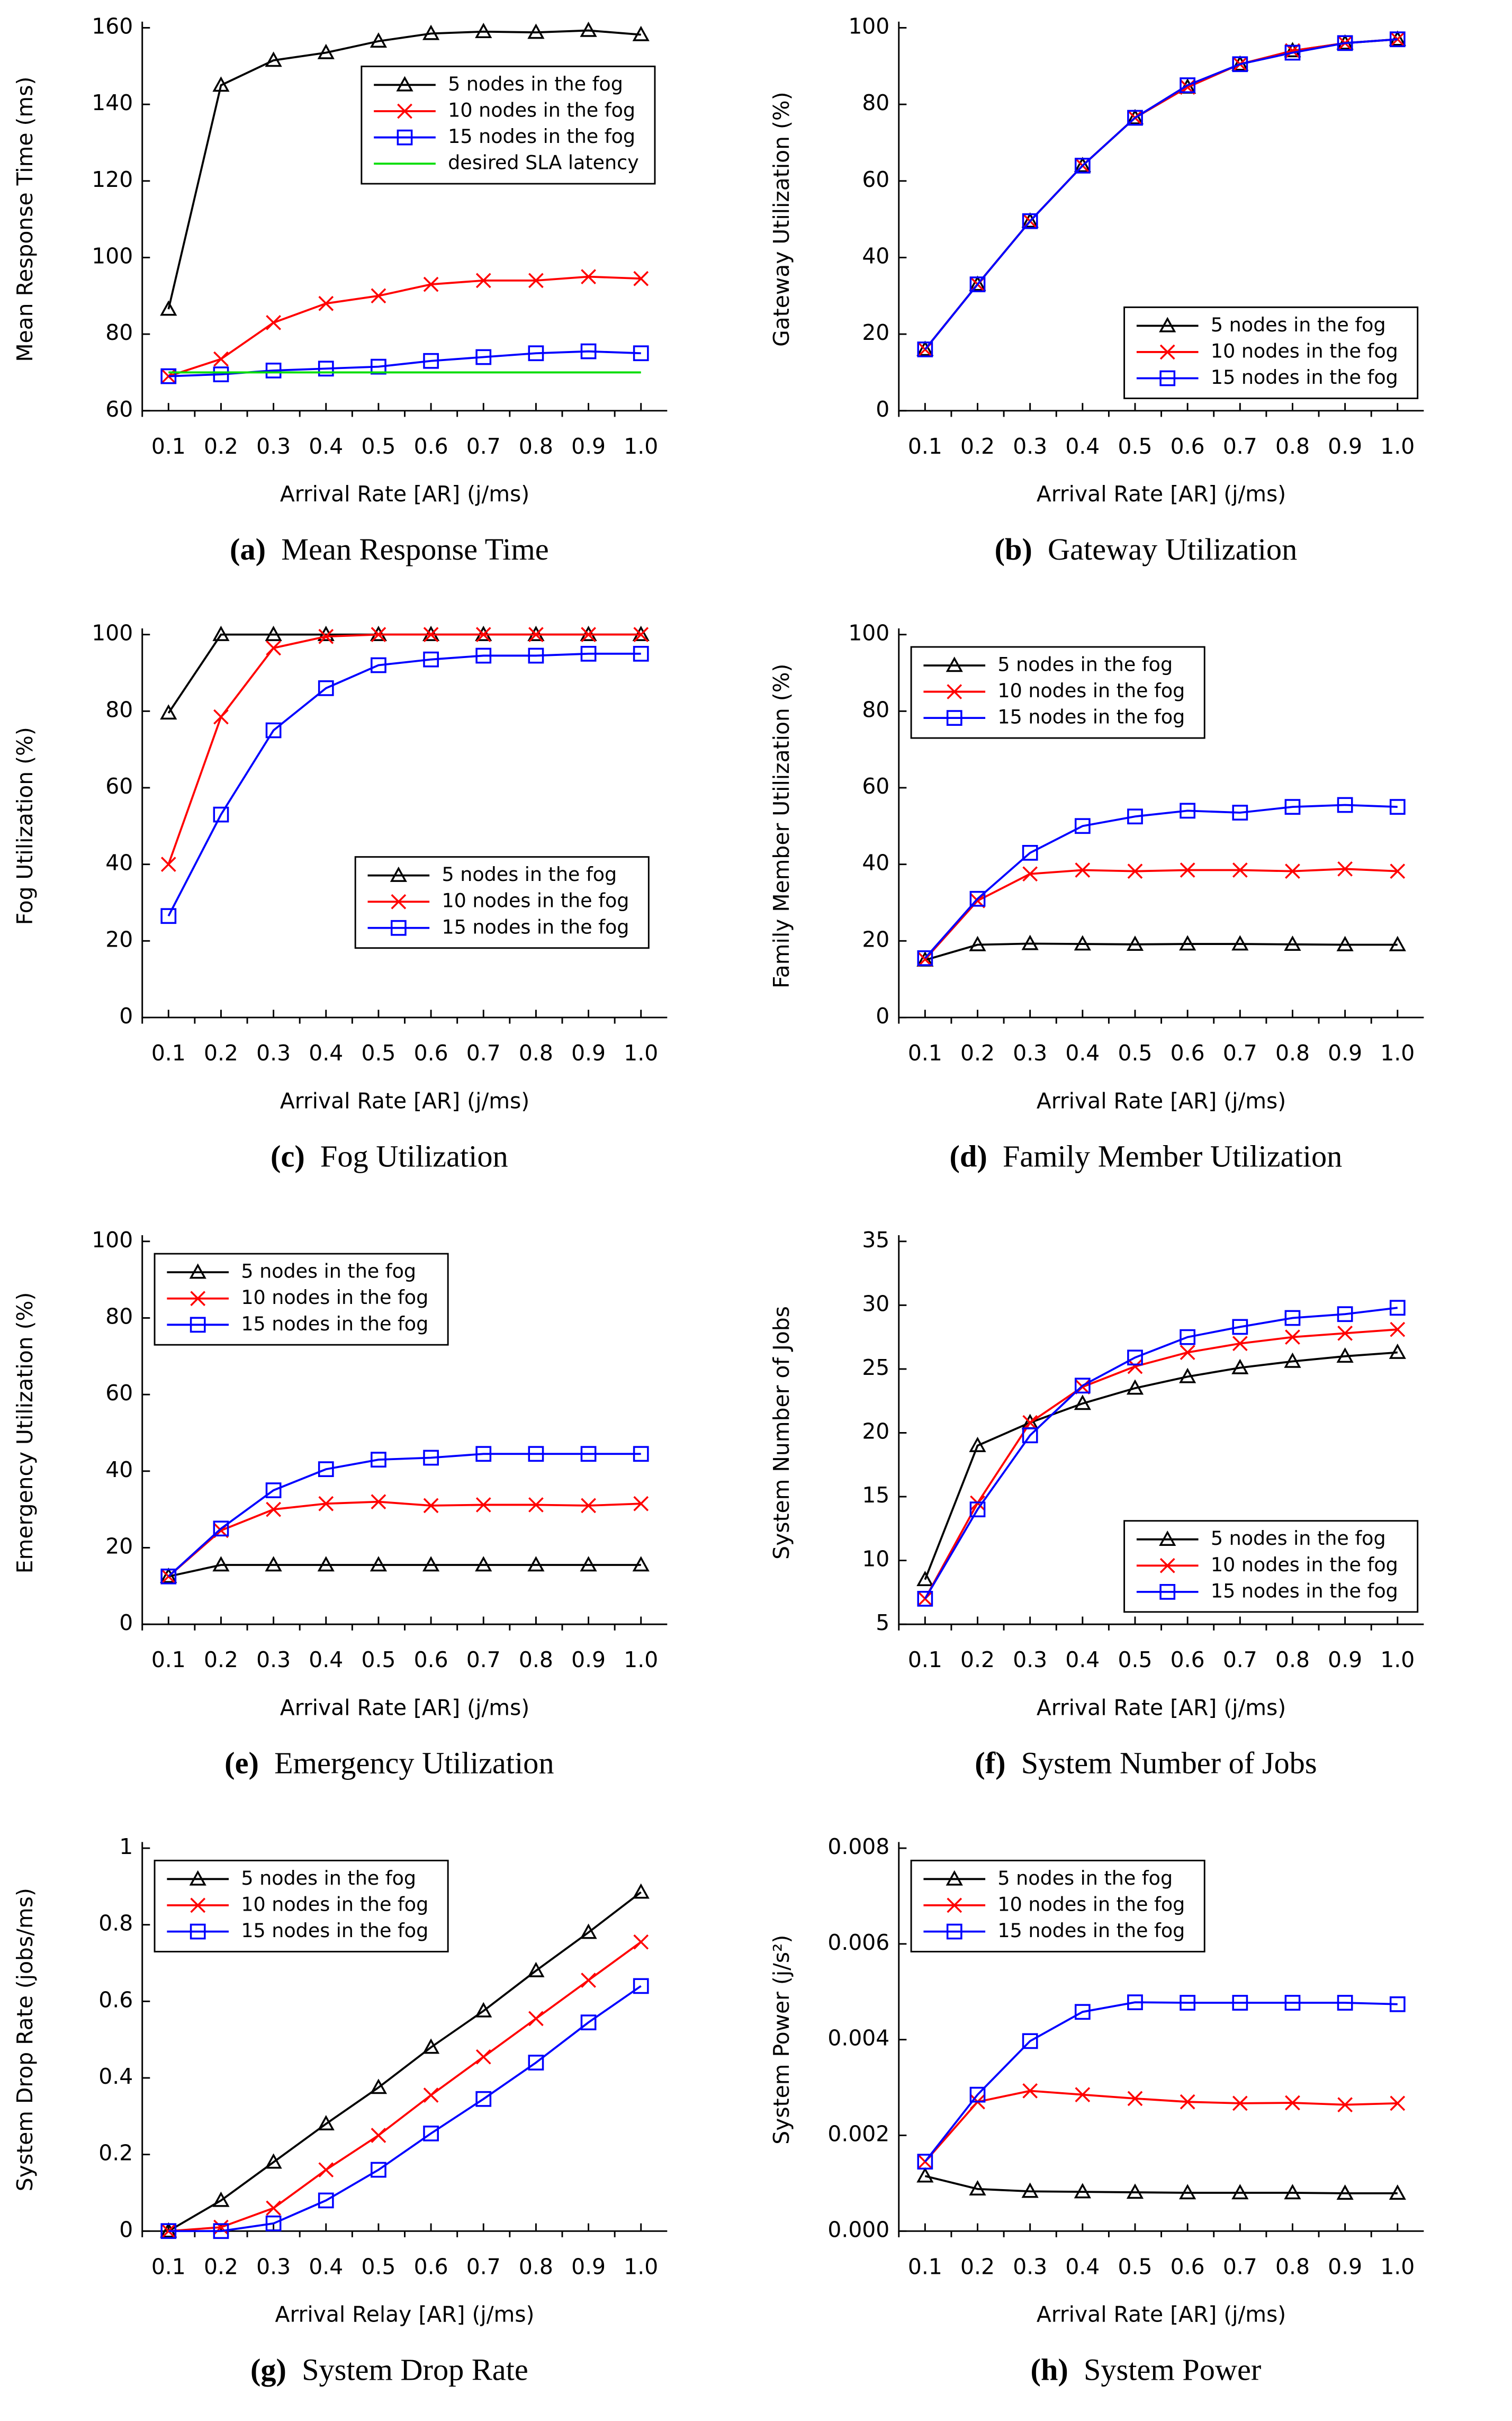  Describe the element at coordinates (119, 786) in the screenshot. I see `y-tick-label: 60` at that location.